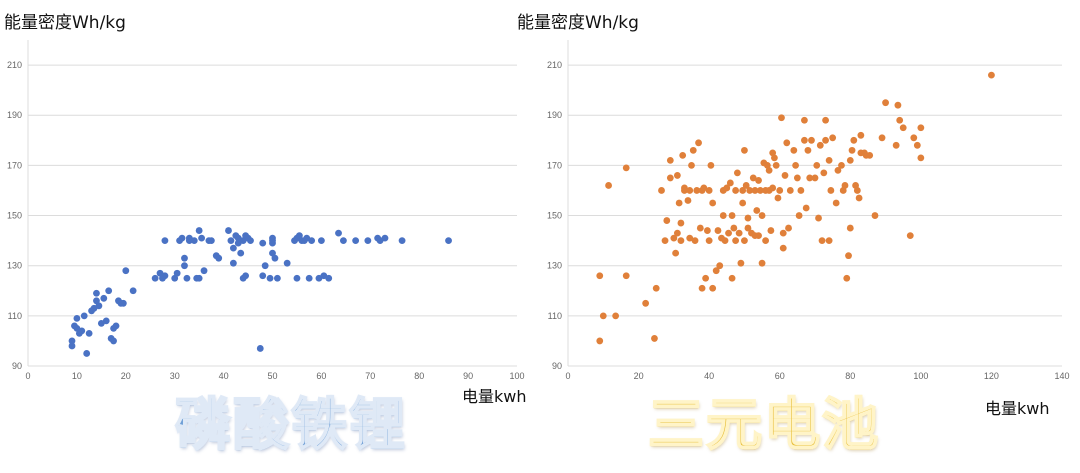 This screenshot has height=473, width=1080. Describe the element at coordinates (14, 115) in the screenshot. I see `chart-lfp-ytick-label: 190` at that location.